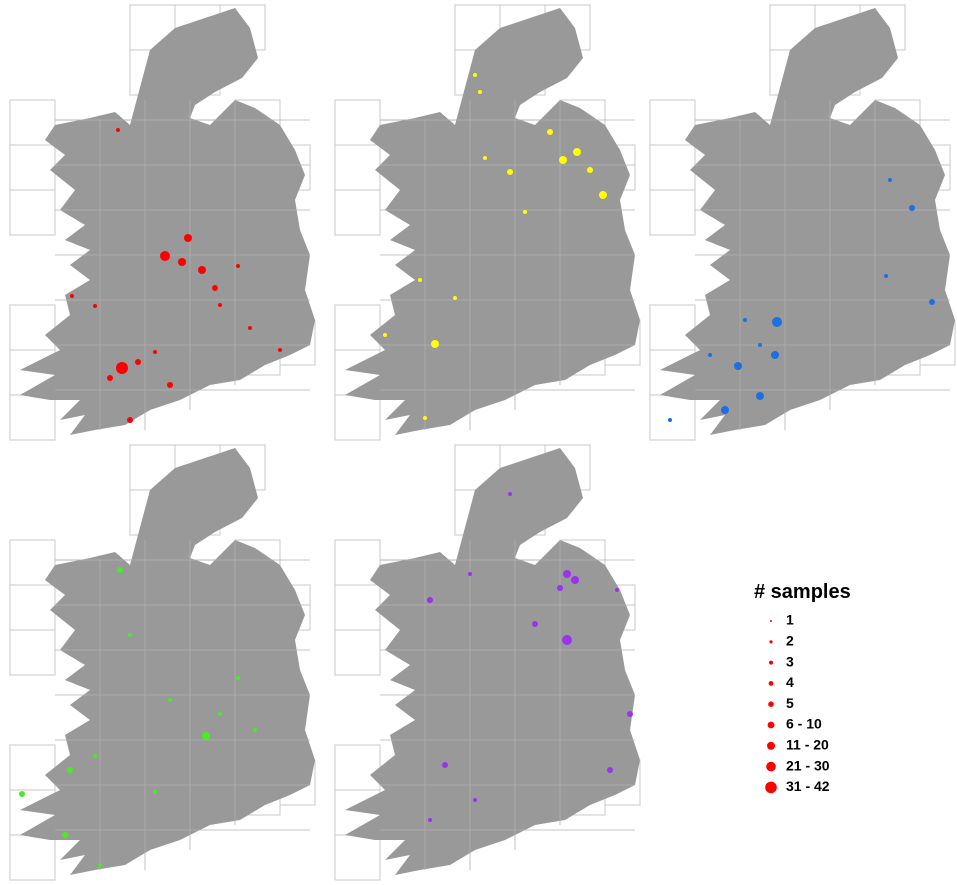 The height and width of the screenshot is (885, 957). Describe the element at coordinates (808, 765) in the screenshot. I see `legend-label: 21 - 30` at that location.